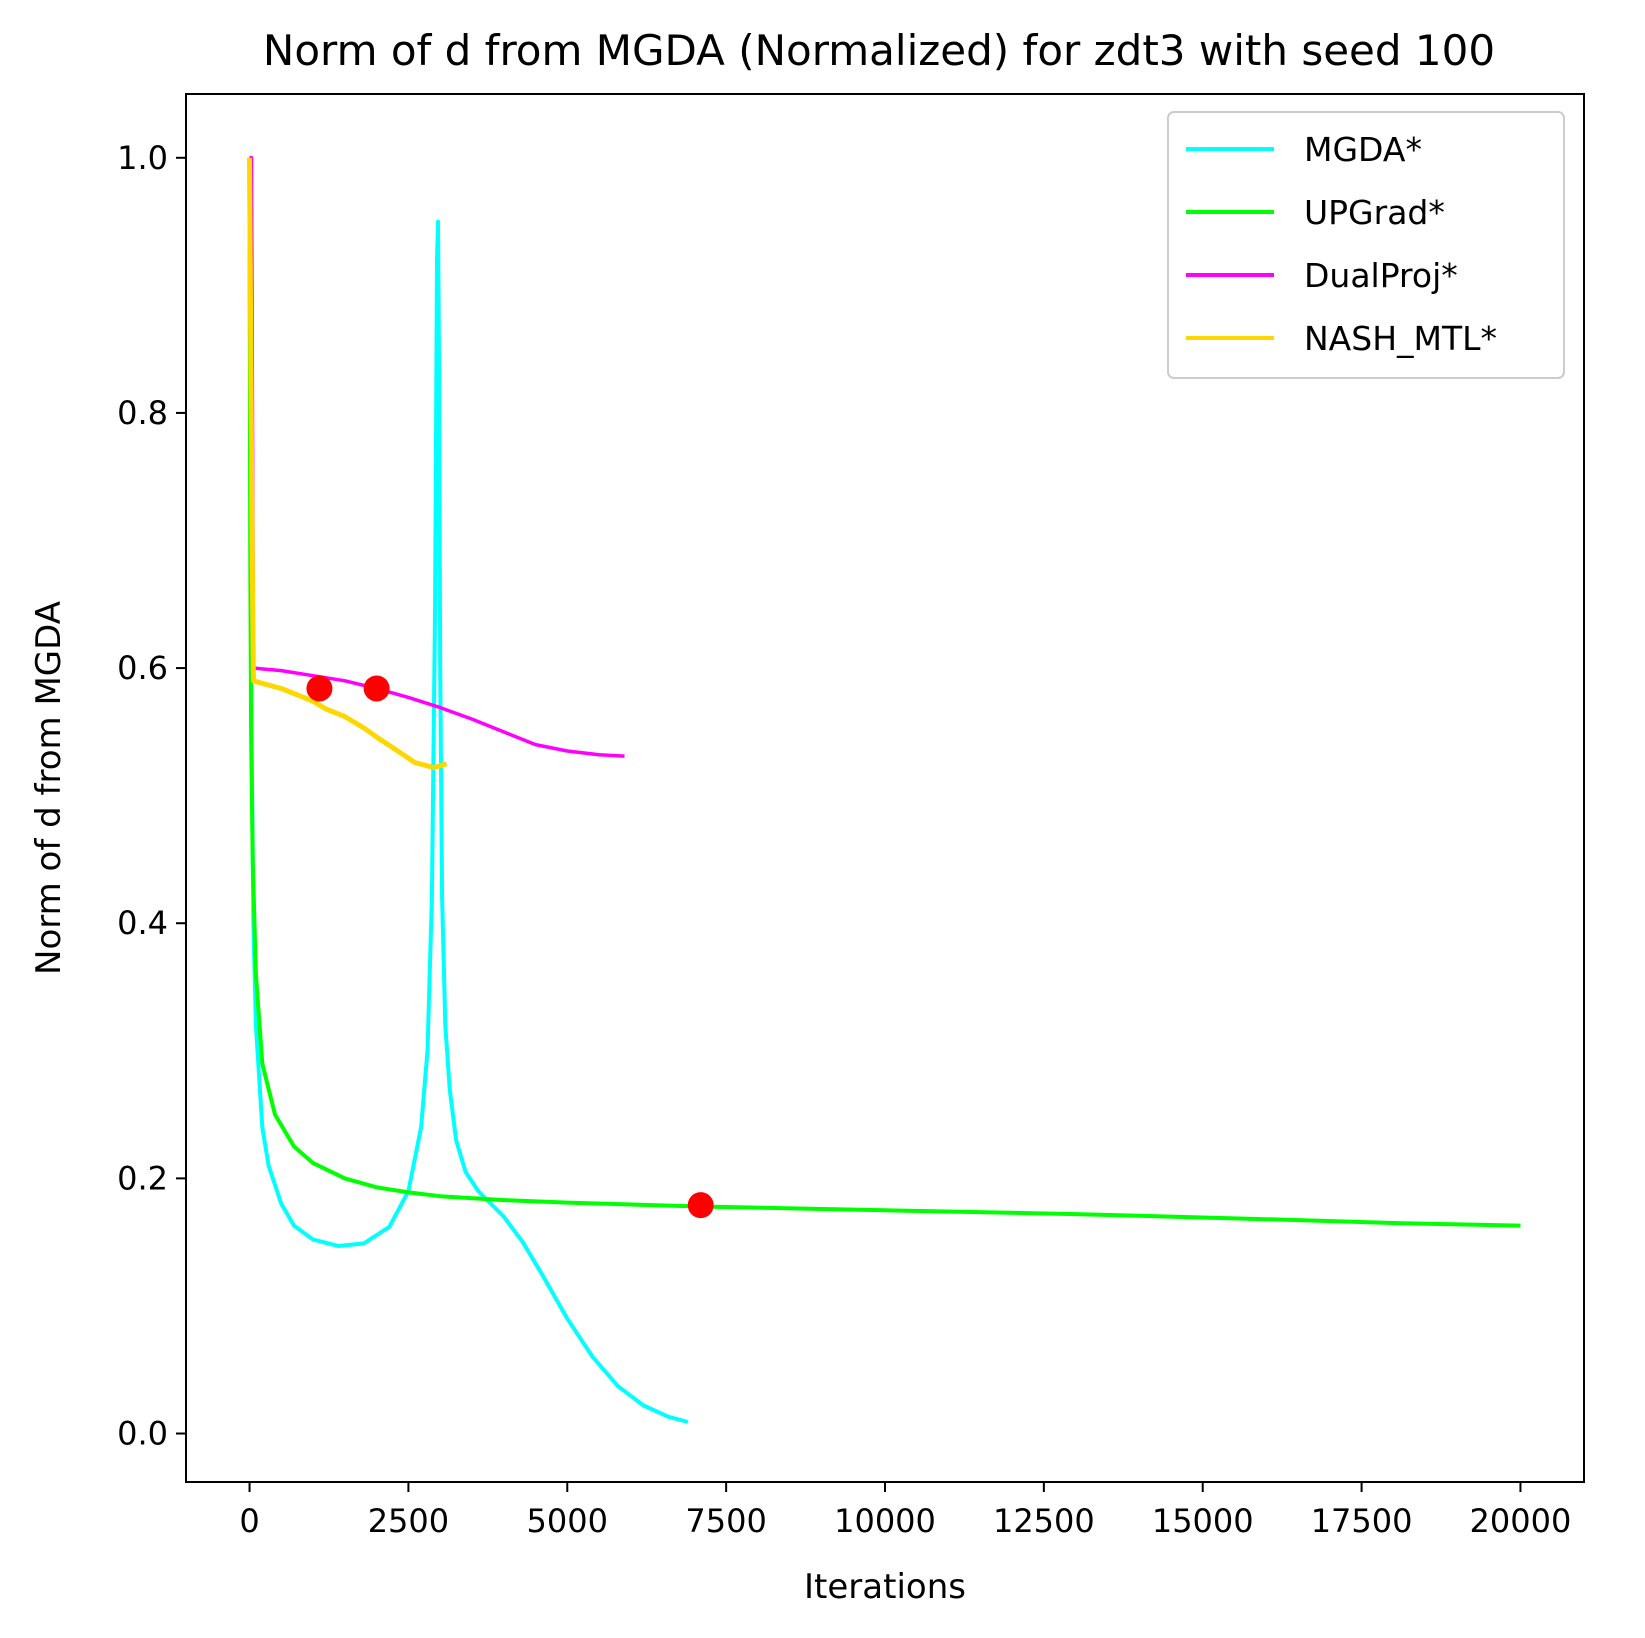 Image resolution: width=1645 pixels, height=1638 pixels. Describe the element at coordinates (49, 788) in the screenshot. I see `y-axis-label: Norm of d from MGDA` at that location.